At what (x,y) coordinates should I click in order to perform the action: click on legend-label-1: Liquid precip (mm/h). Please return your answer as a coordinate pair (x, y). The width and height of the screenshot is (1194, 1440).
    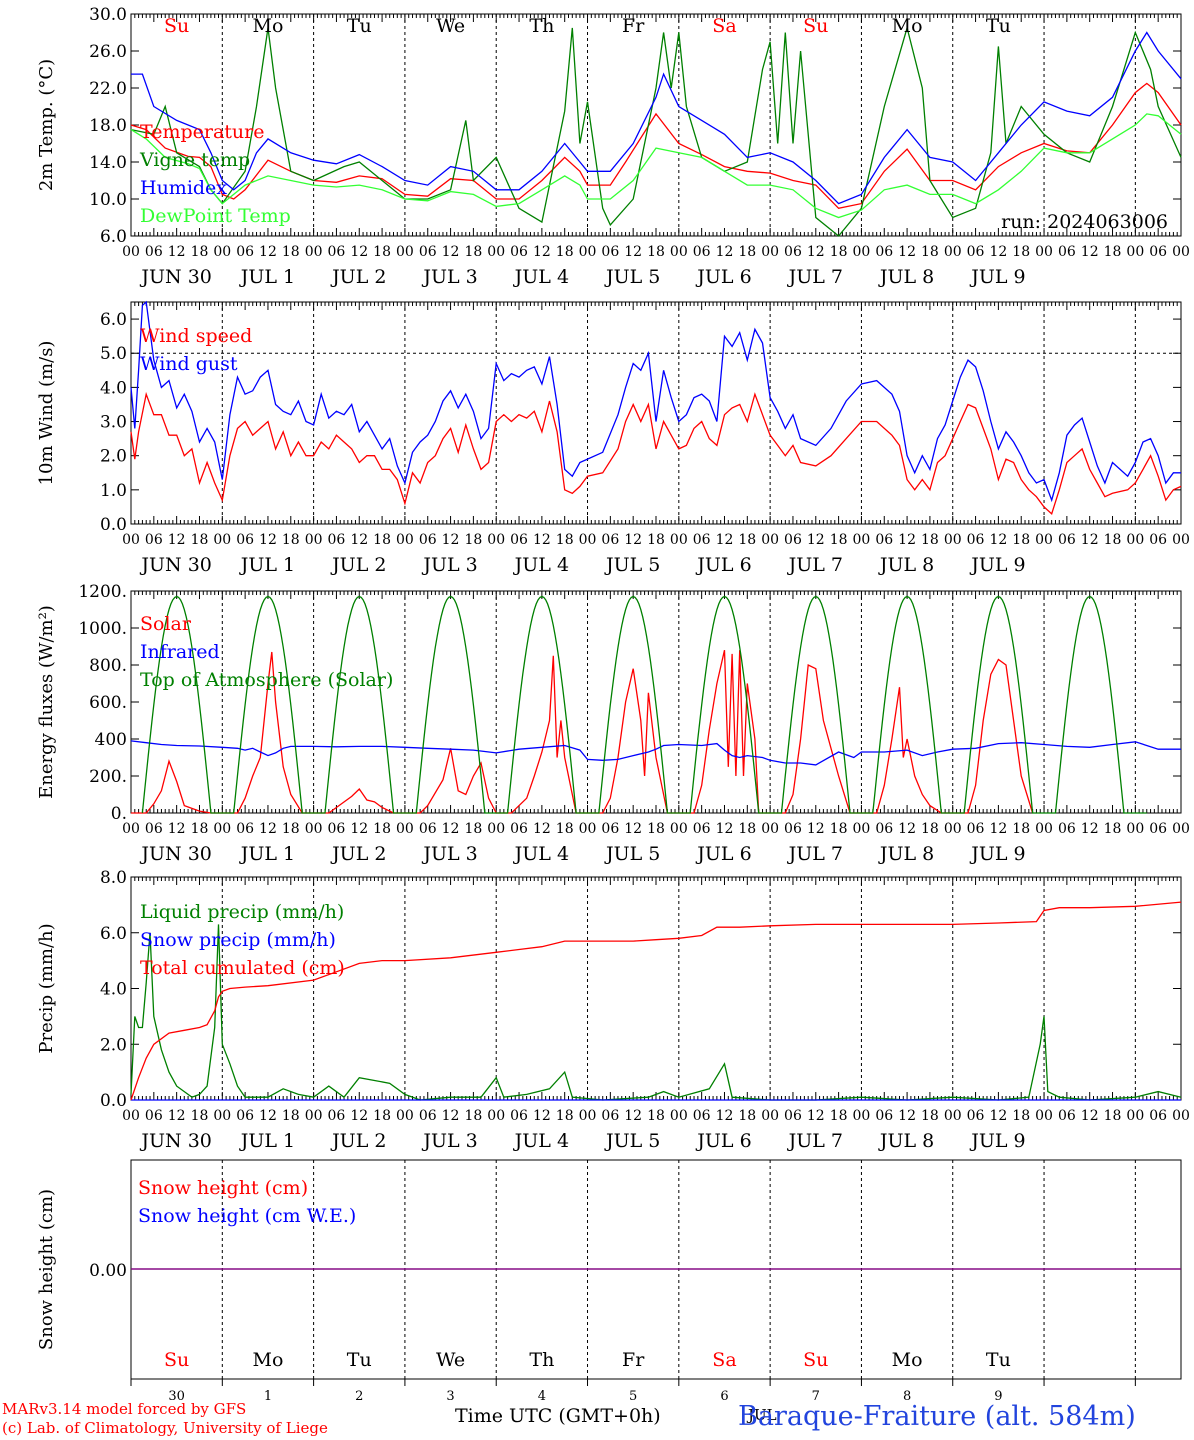
    Looking at the image, I should click on (242, 912).